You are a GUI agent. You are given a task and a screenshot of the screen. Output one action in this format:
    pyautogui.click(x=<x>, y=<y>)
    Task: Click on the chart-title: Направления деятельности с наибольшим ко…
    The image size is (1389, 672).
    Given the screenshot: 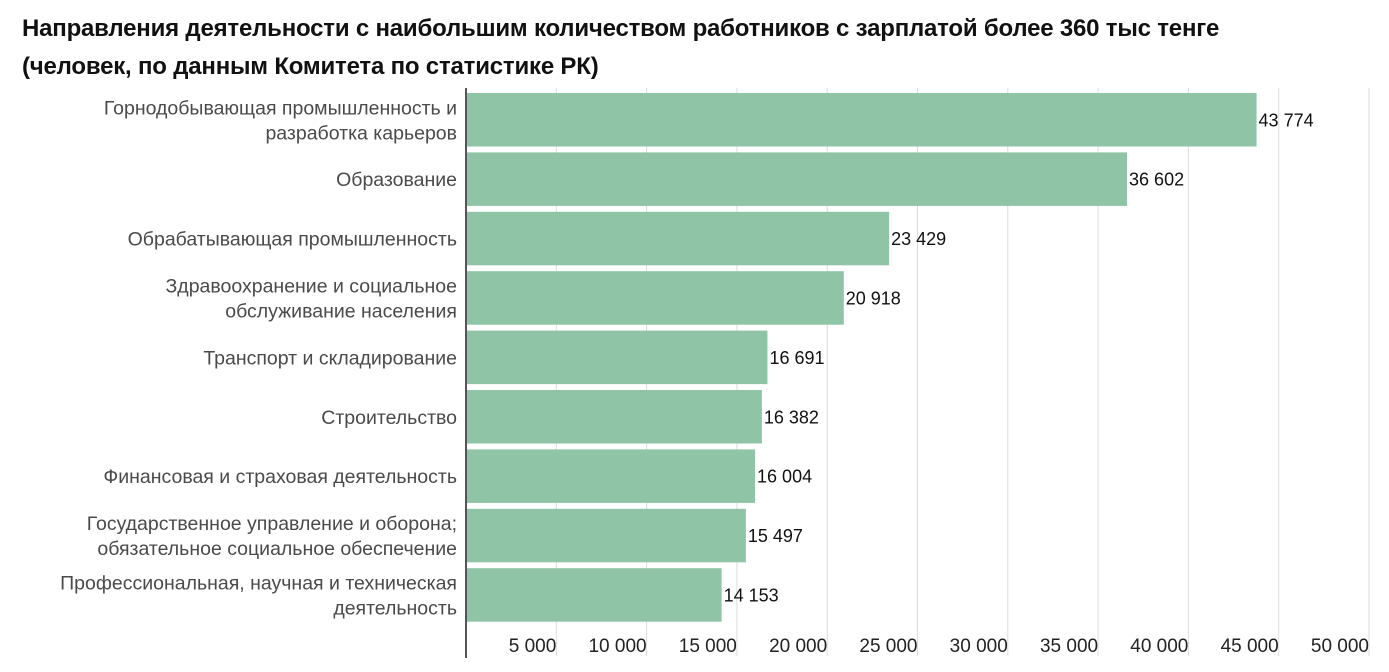 What is the action you would take?
    pyautogui.click(x=697, y=48)
    